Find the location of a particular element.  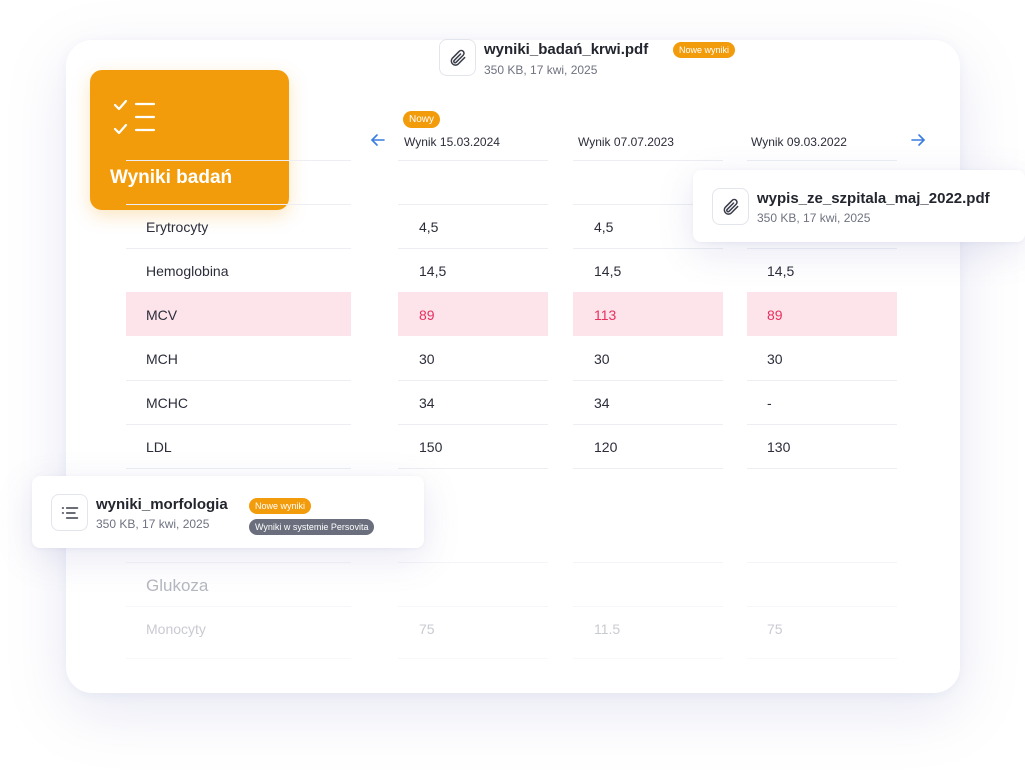

row-label: MCH is located at coordinates (162, 359).